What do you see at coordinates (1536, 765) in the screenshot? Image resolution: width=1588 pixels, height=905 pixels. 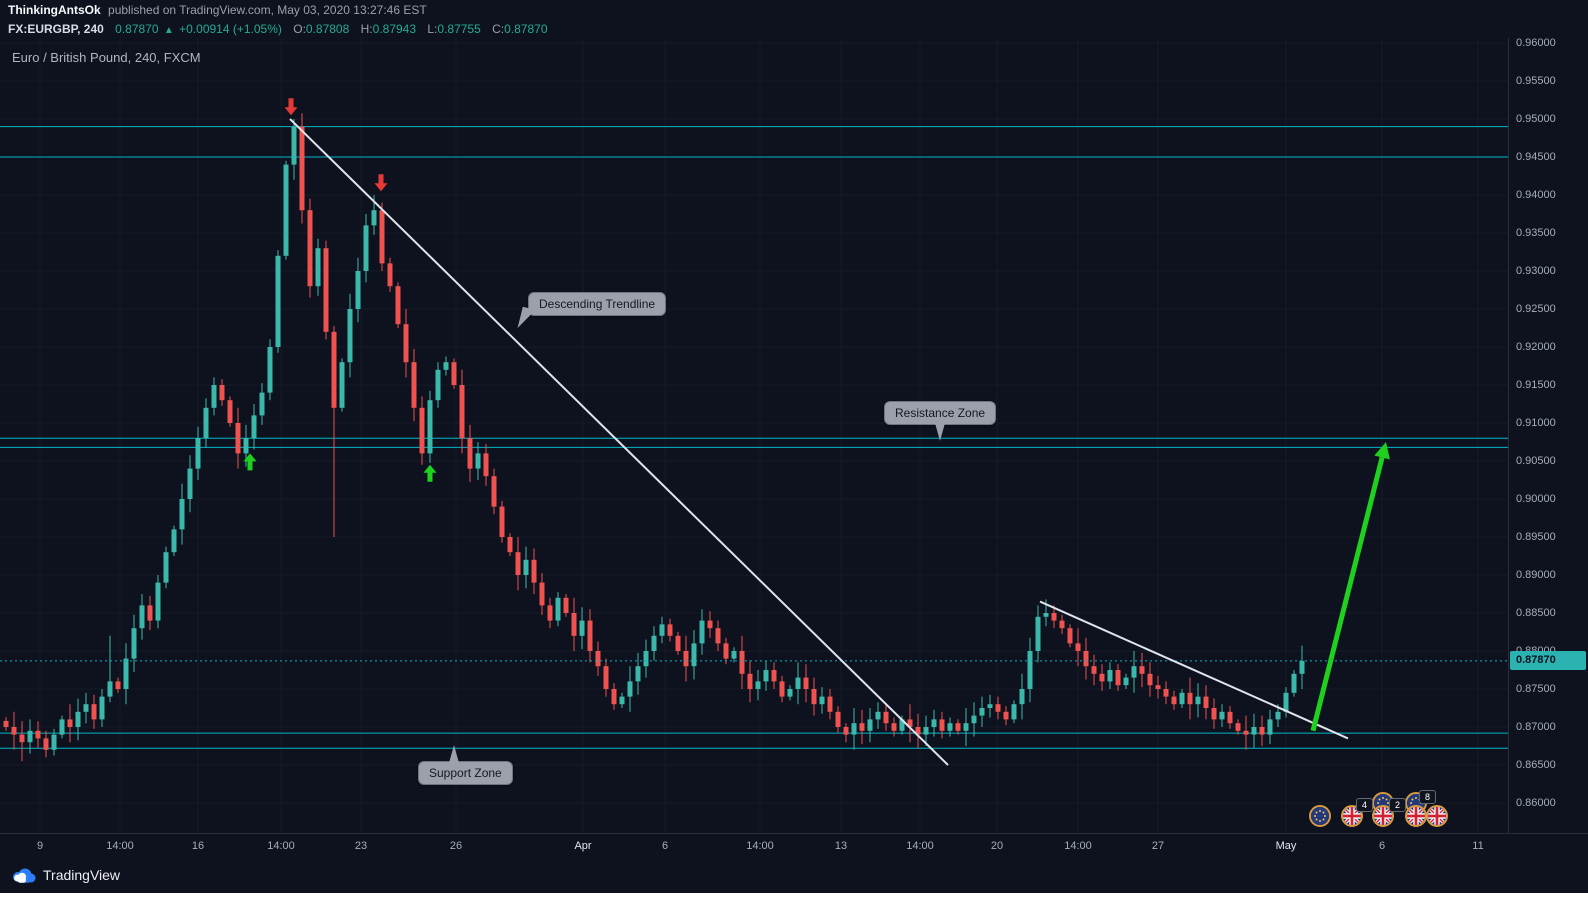 I see `price-label: 0.86500` at bounding box center [1536, 765].